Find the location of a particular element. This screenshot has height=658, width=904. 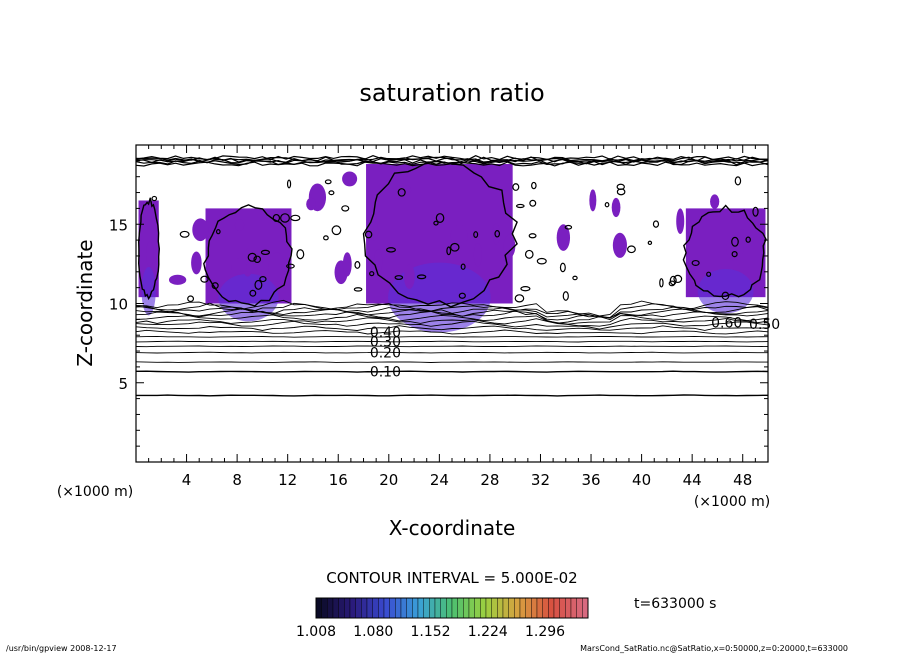

z-unit-label: (×1000 m) is located at coordinates (95, 492).